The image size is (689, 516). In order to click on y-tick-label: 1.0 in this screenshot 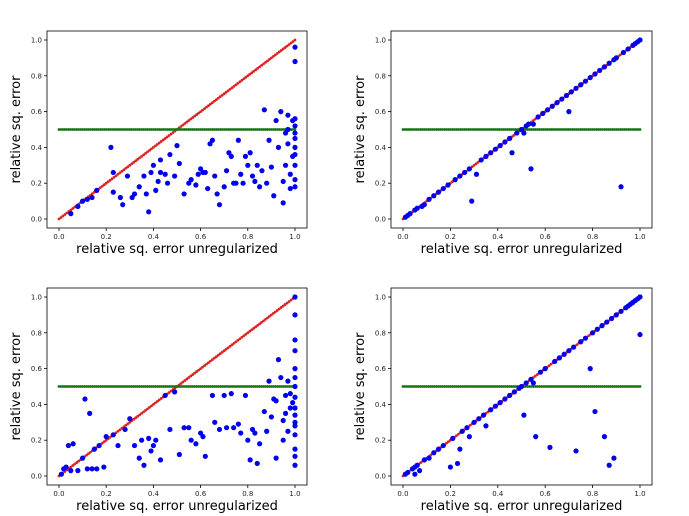, I will do `click(380, 41)`.